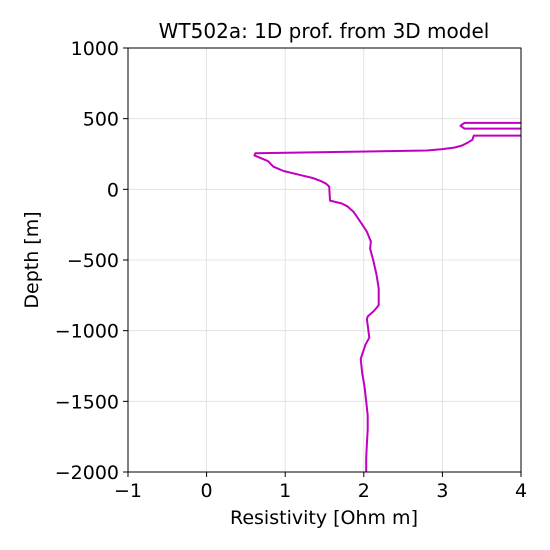  What do you see at coordinates (324, 518) in the screenshot?
I see `x-axis-label: Resistivity [Ohm m]` at bounding box center [324, 518].